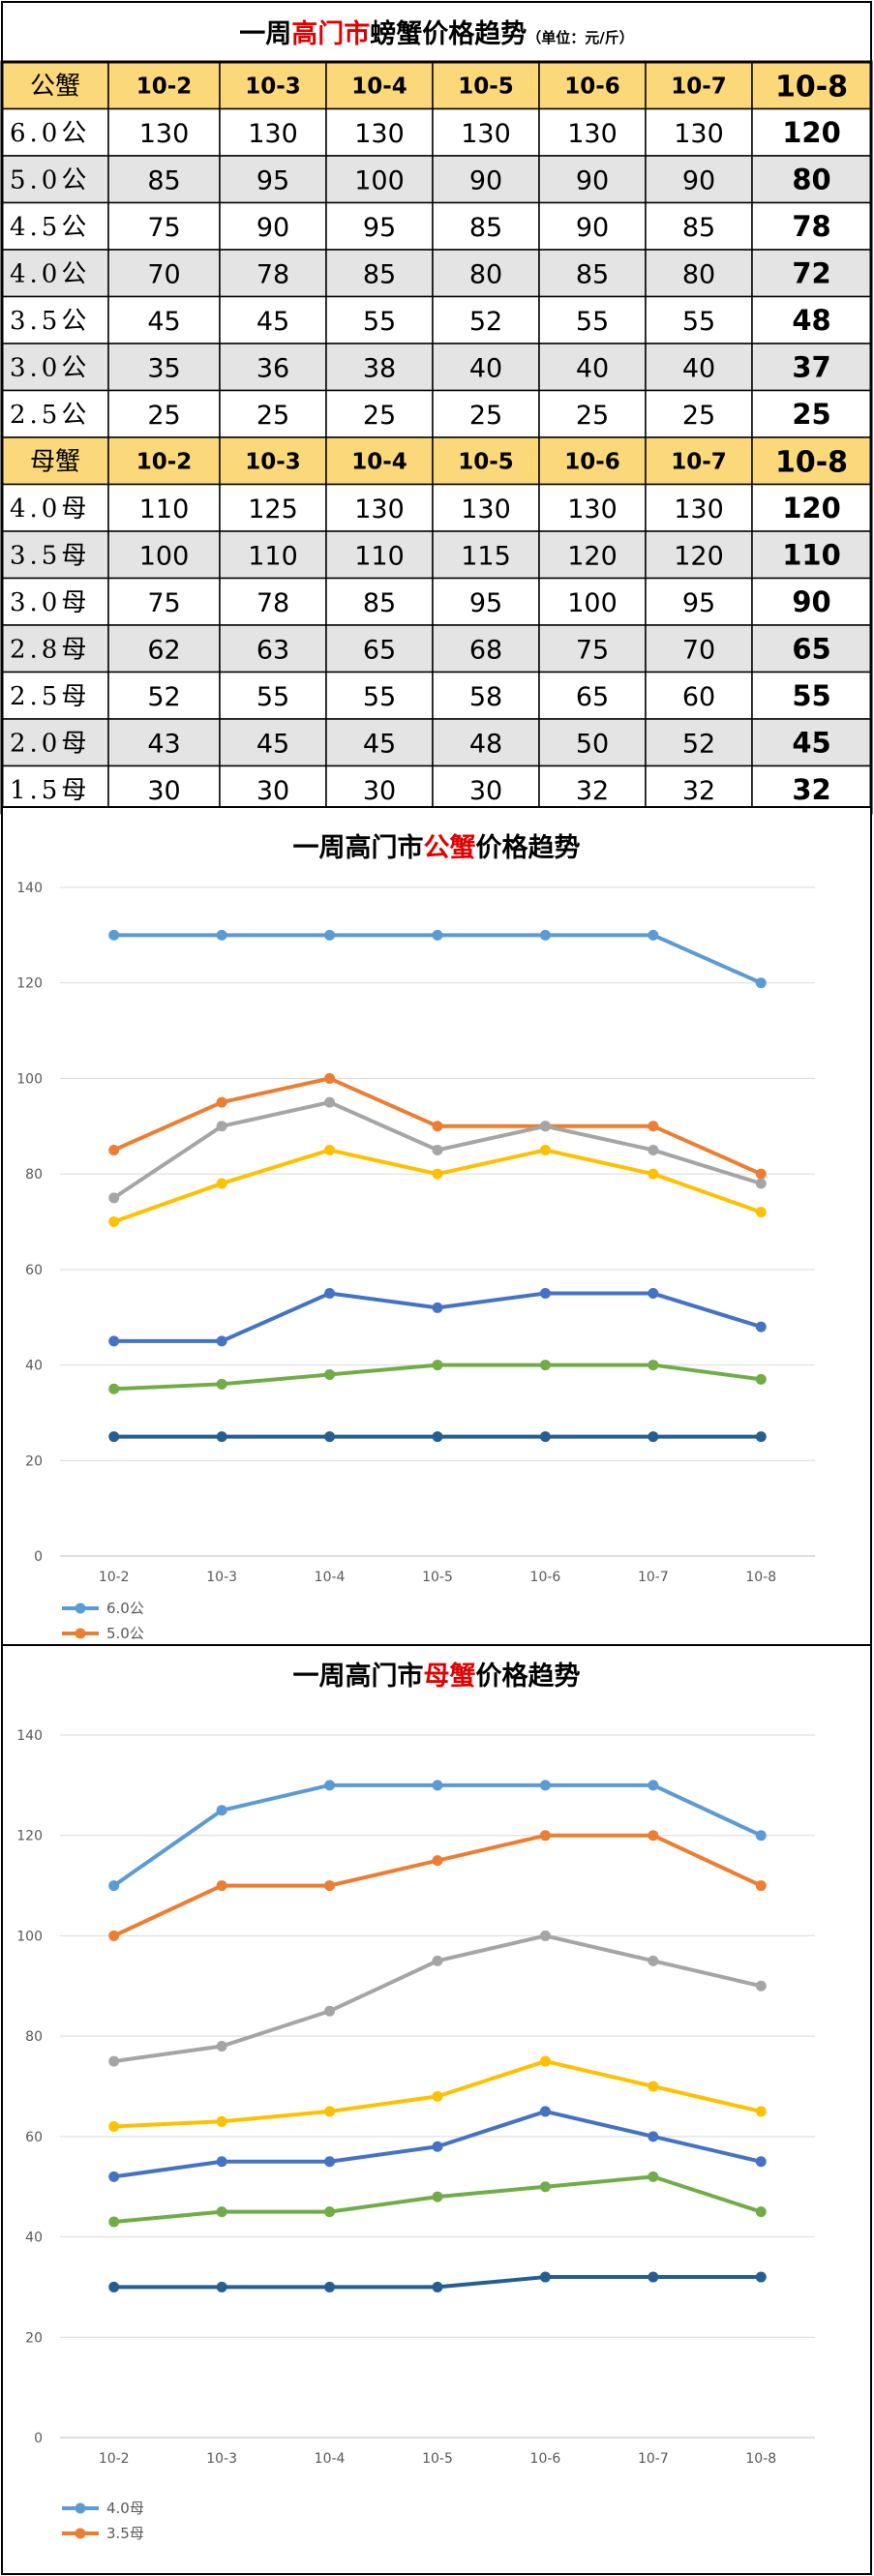  I want to click on female-header-date: 10-5, so click(486, 461).